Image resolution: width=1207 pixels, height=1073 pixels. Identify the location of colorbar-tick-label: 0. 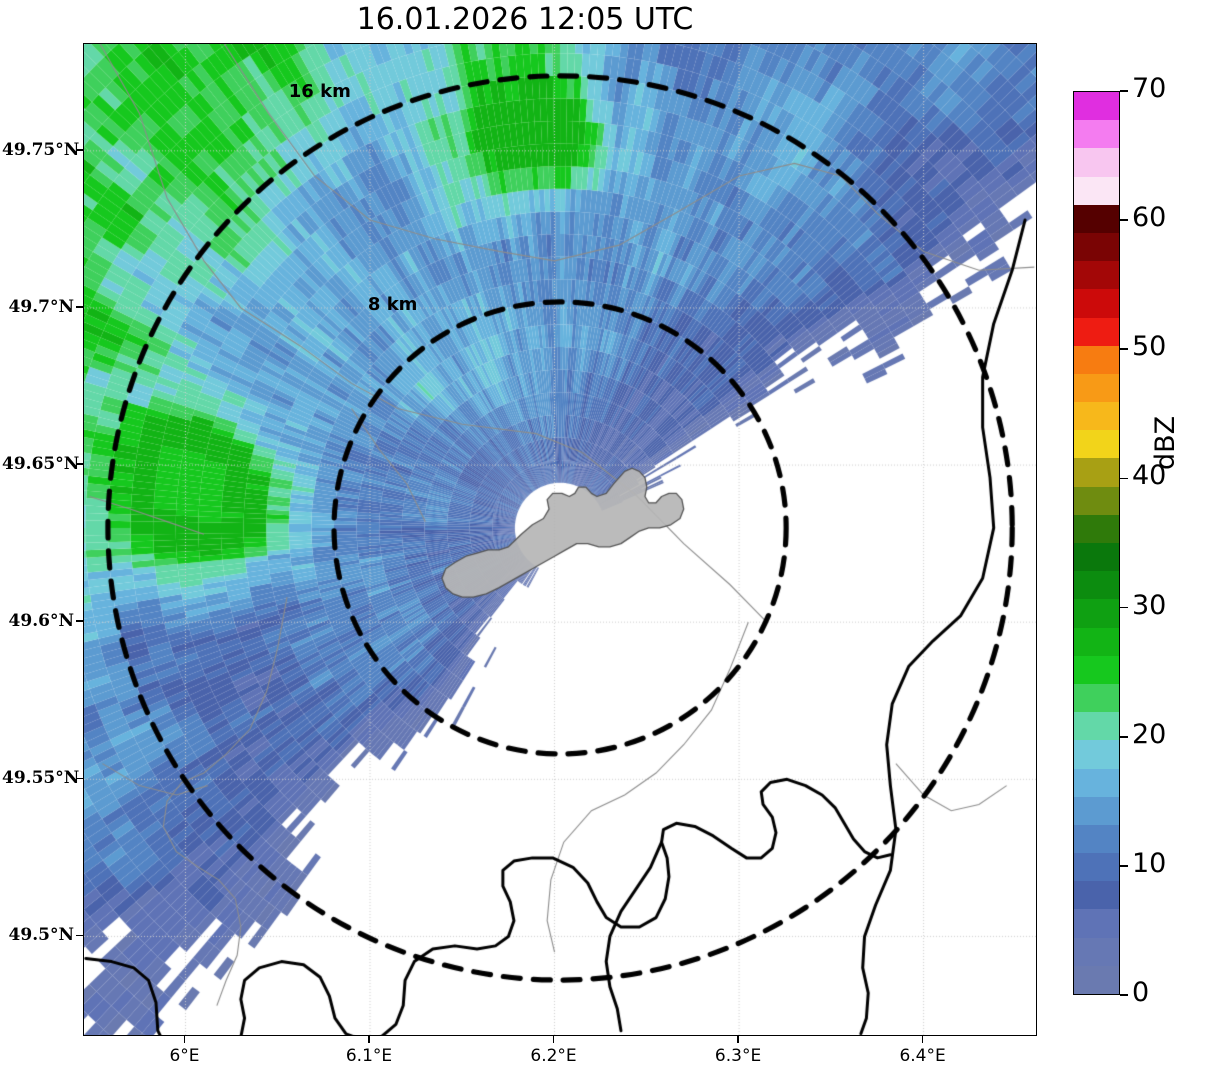
(1141, 992).